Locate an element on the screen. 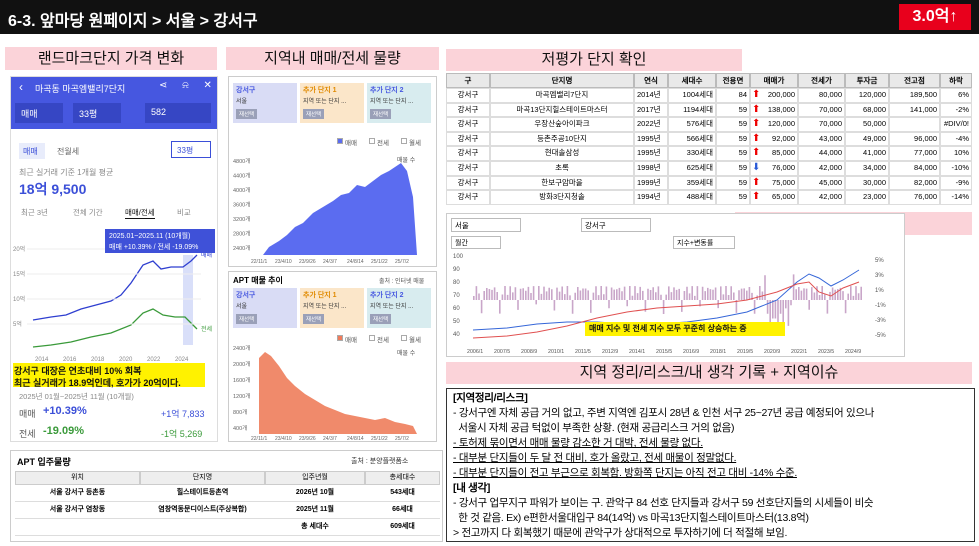 Image resolution: width=979 pixels, height=546 pixels. x-label: 2024/9 is located at coordinates (853, 352).